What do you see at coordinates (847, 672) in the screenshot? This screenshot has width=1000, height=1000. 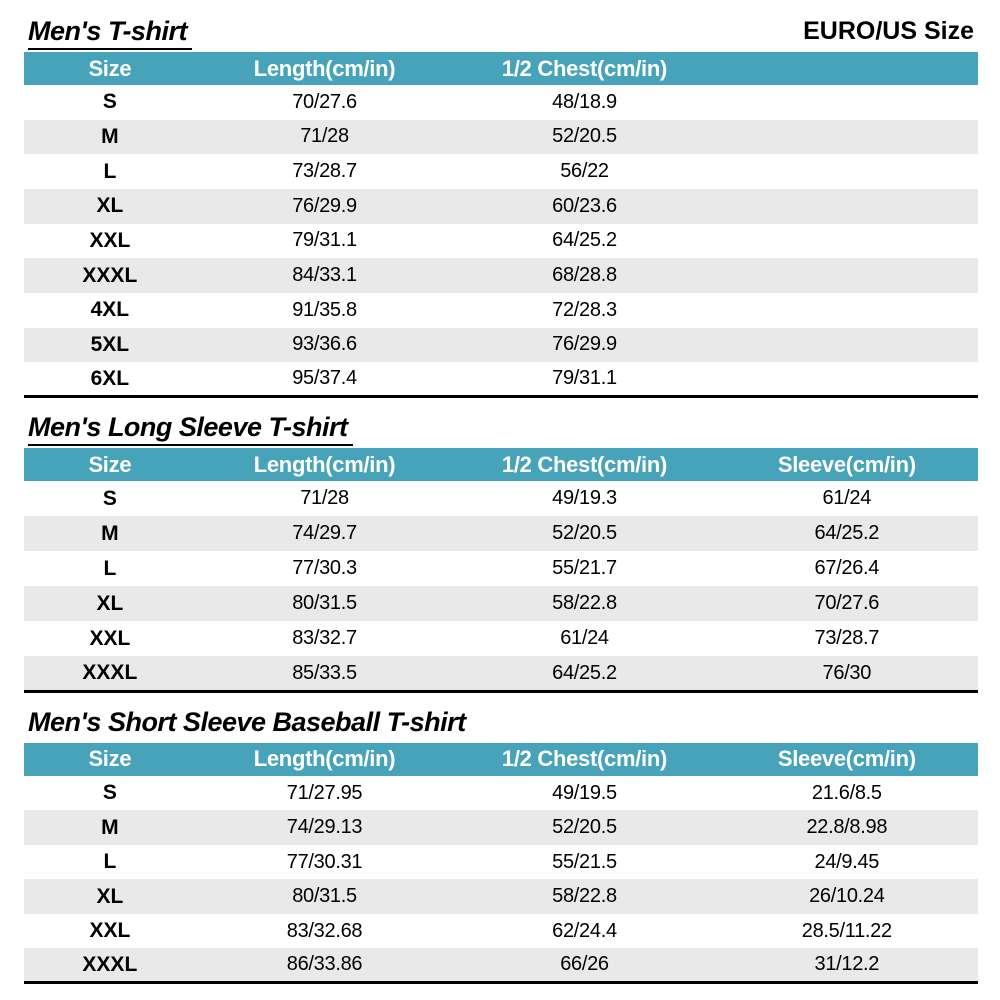 I see `value-cell: 76/30` at bounding box center [847, 672].